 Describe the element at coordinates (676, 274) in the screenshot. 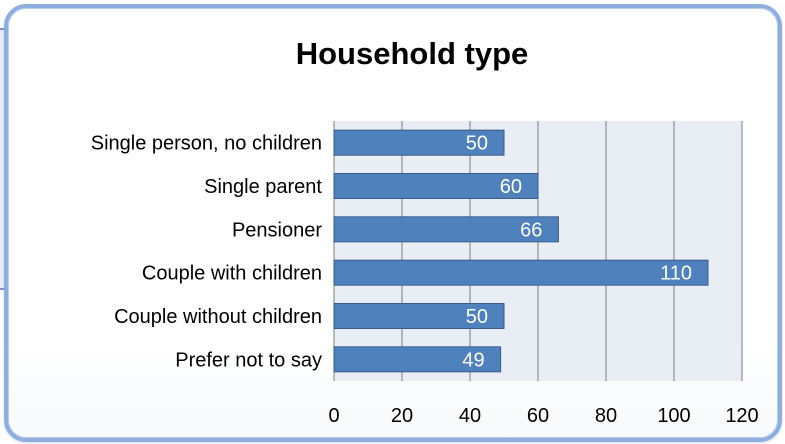

I see `data-label: 110` at that location.